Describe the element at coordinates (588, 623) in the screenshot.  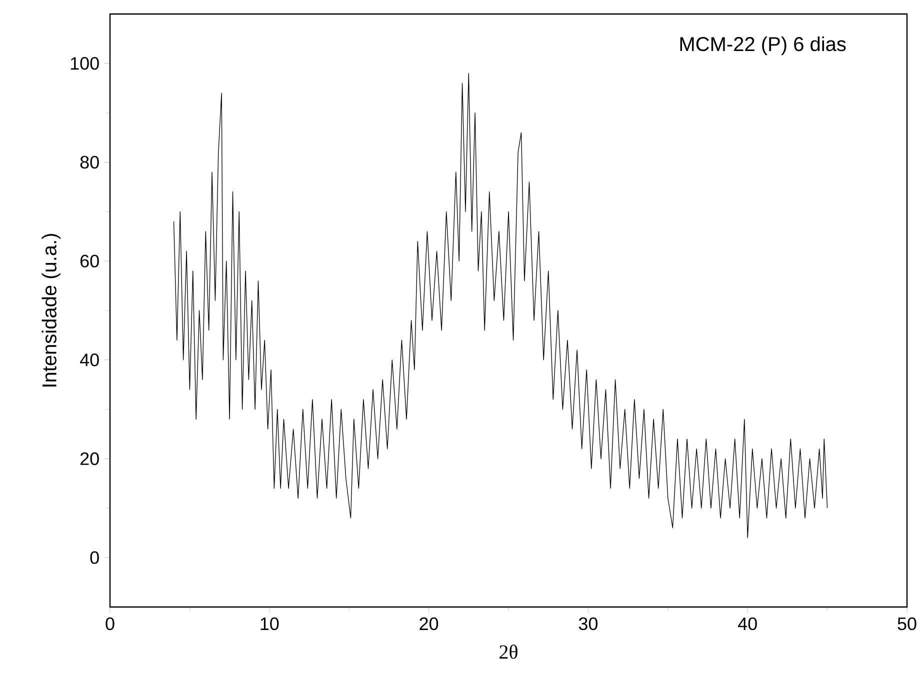
I see `x-tick-label: 30` at that location.